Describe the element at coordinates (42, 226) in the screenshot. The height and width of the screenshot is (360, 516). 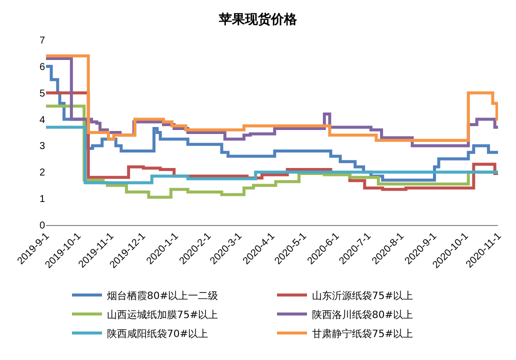
I see `y-tick-label: 0` at that location.